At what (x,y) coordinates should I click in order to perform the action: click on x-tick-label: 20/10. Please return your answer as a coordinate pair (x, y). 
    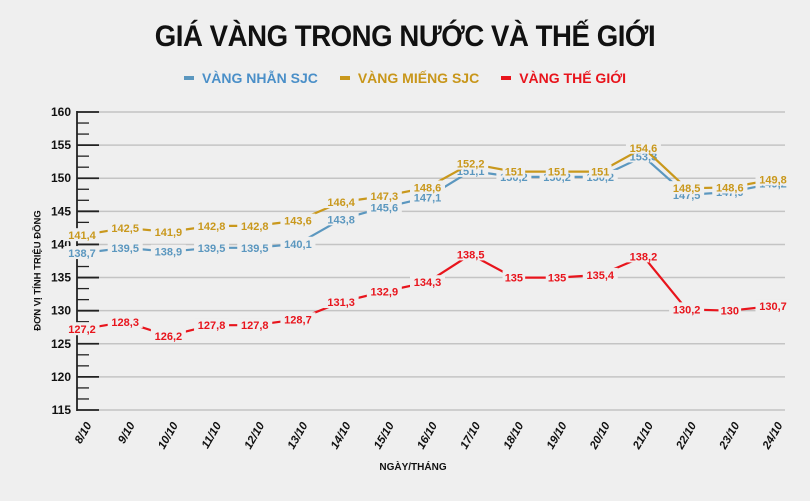
    Looking at the image, I should click on (601, 436).